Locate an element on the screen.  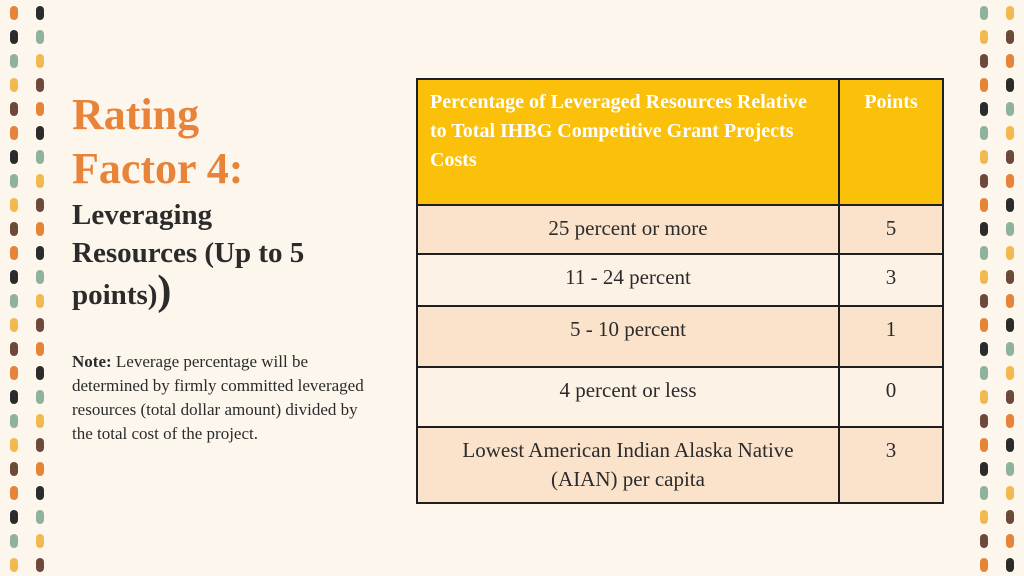
table-cell: 0 is located at coordinates (891, 397).